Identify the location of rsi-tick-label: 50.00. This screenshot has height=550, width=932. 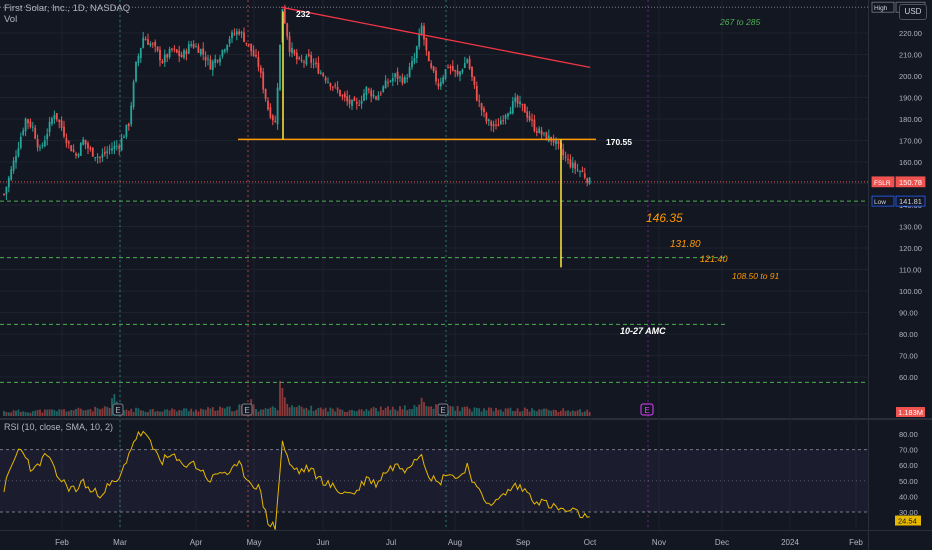
(908, 481).